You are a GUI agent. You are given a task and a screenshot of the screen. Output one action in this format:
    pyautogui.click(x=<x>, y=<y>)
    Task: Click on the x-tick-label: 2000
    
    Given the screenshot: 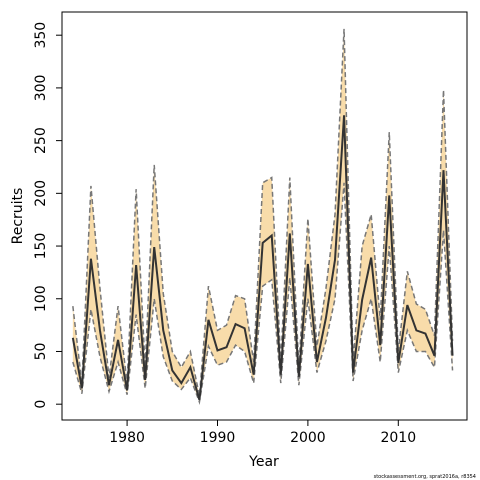 What is the action you would take?
    pyautogui.click(x=308, y=438)
    